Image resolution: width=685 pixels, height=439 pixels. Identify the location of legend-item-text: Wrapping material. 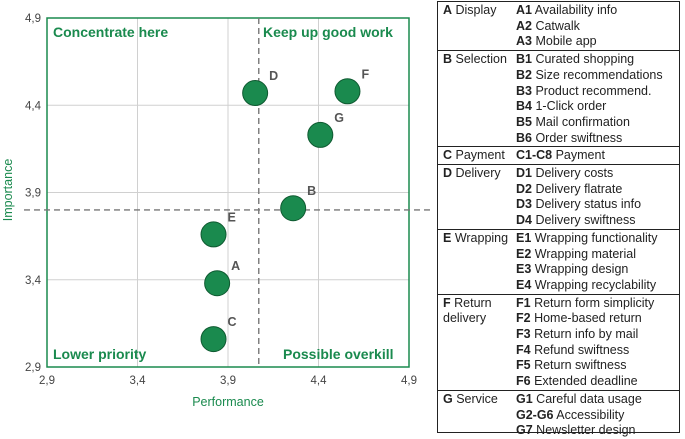
(583, 253).